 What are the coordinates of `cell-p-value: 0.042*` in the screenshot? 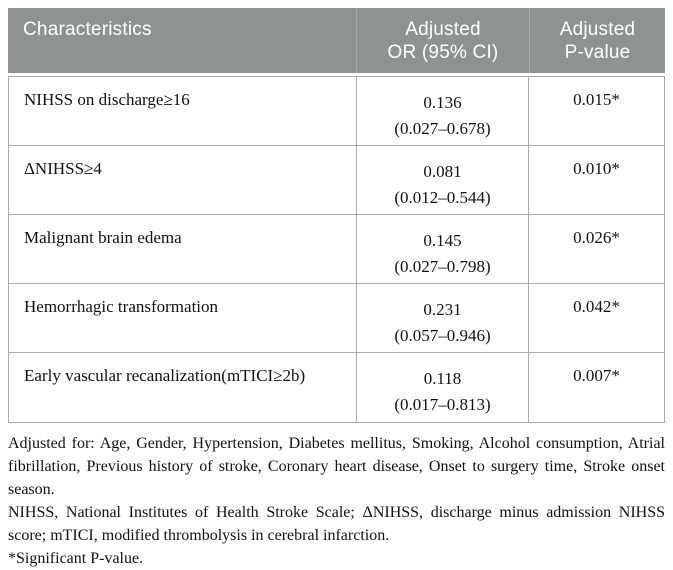 It's located at (596, 318).